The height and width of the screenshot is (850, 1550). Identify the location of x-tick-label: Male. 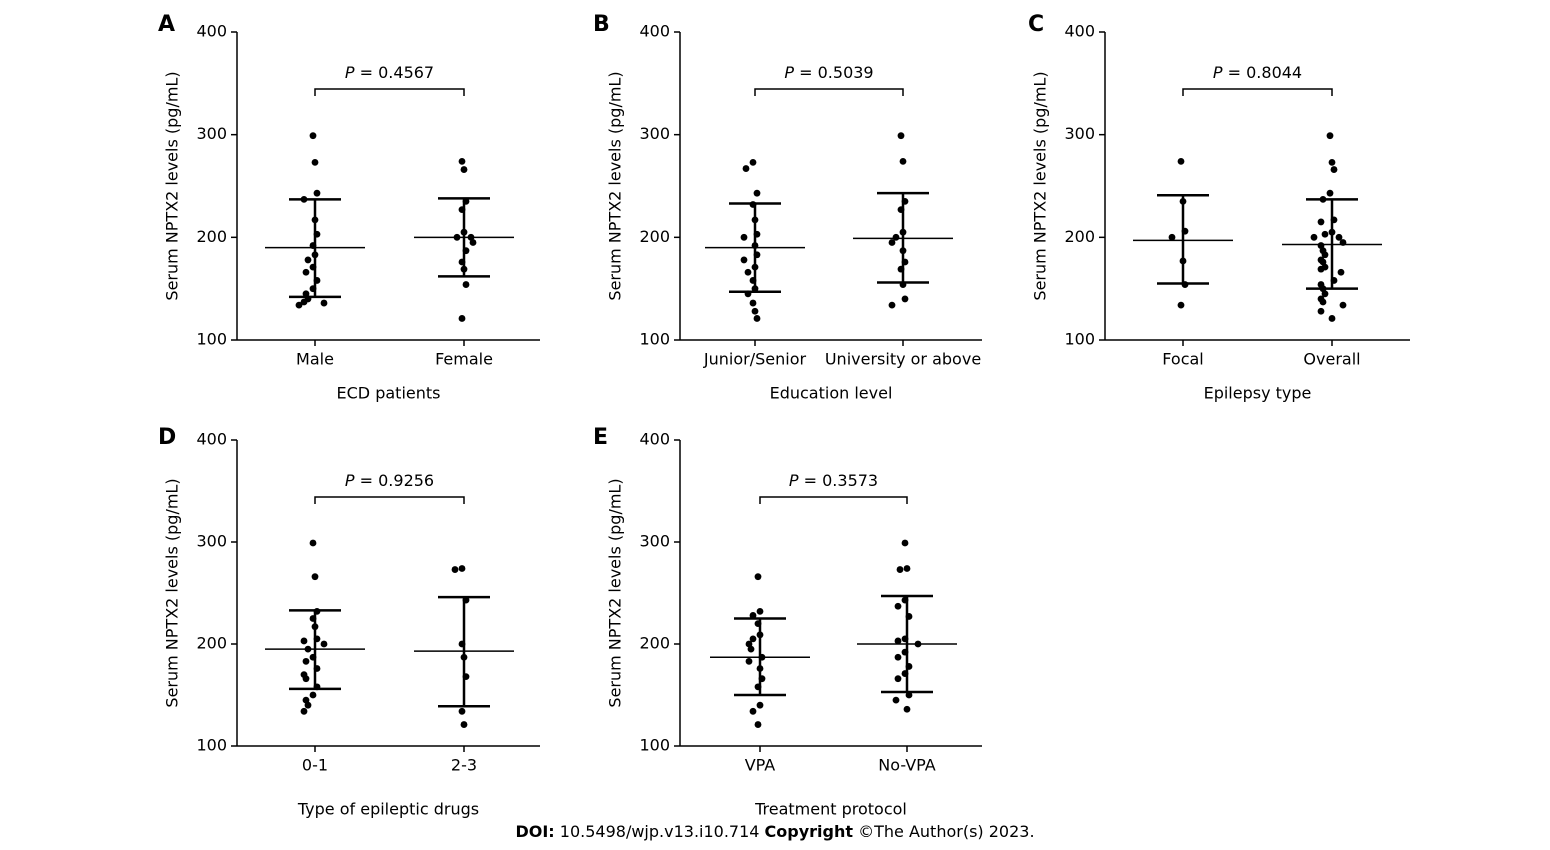
(315, 359).